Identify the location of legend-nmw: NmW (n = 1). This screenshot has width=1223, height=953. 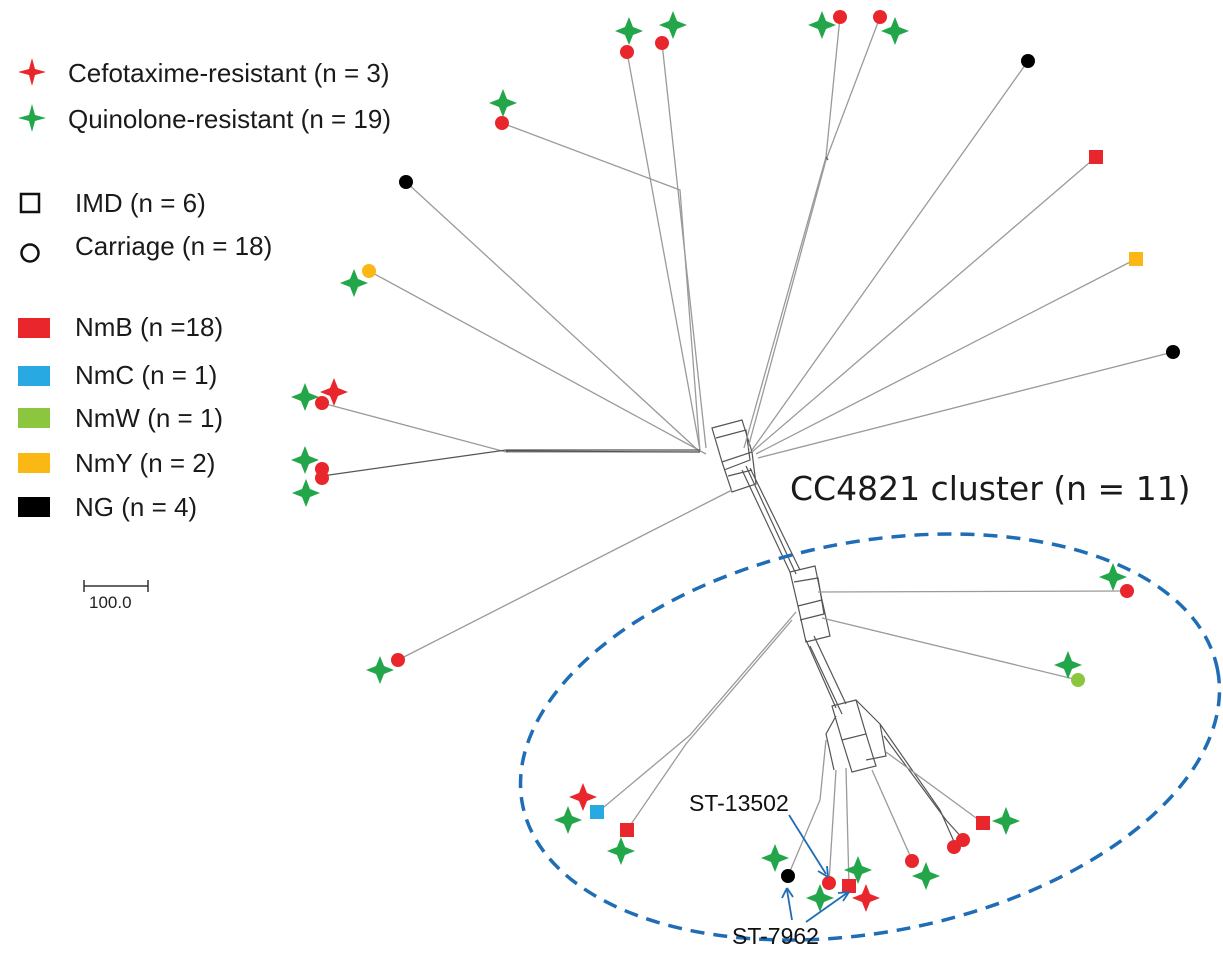
(120, 418).